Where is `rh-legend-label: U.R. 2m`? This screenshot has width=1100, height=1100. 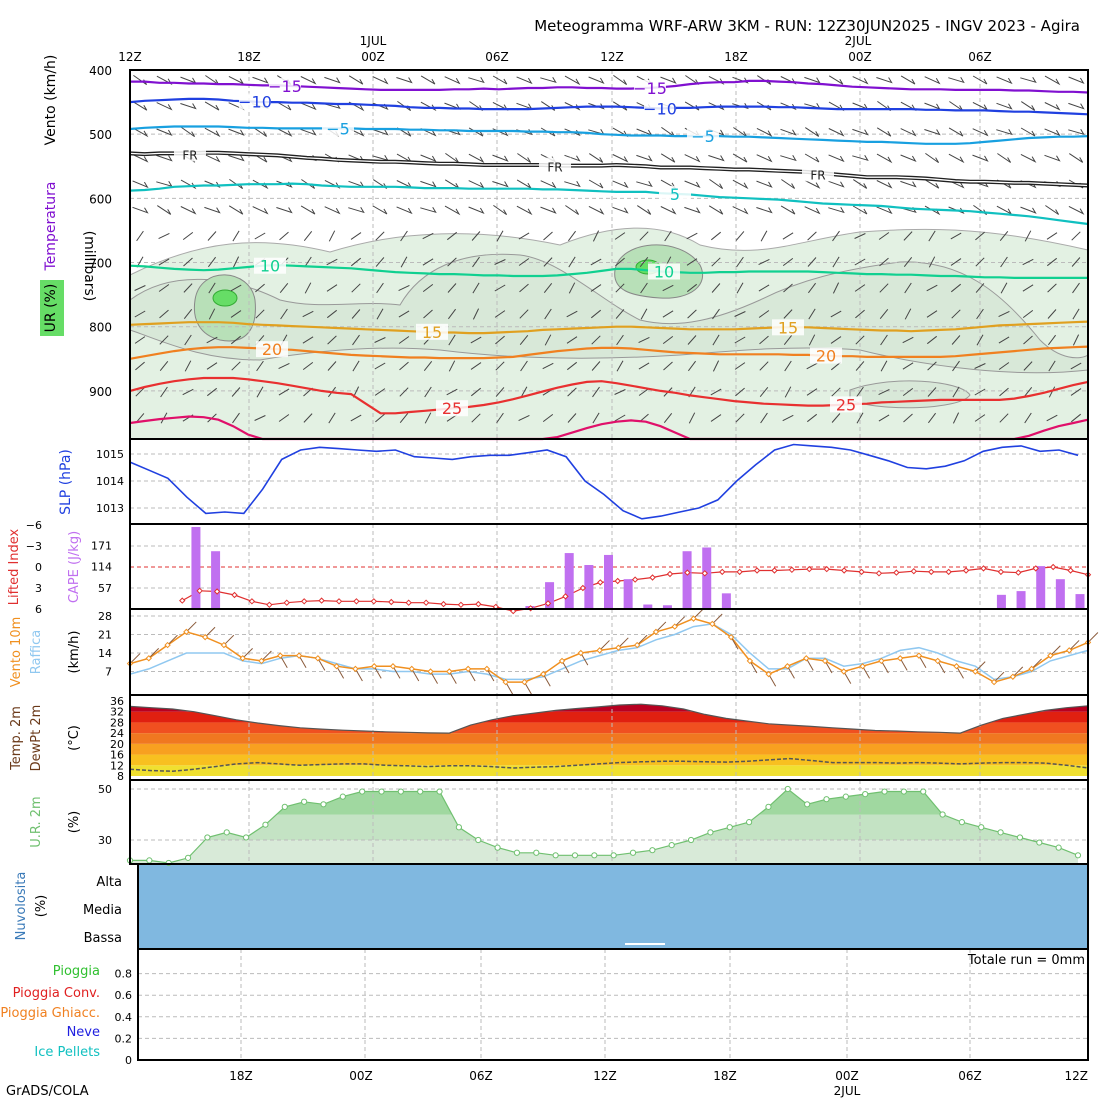
rh-legend-label: U.R. 2m is located at coordinates (36, 821).